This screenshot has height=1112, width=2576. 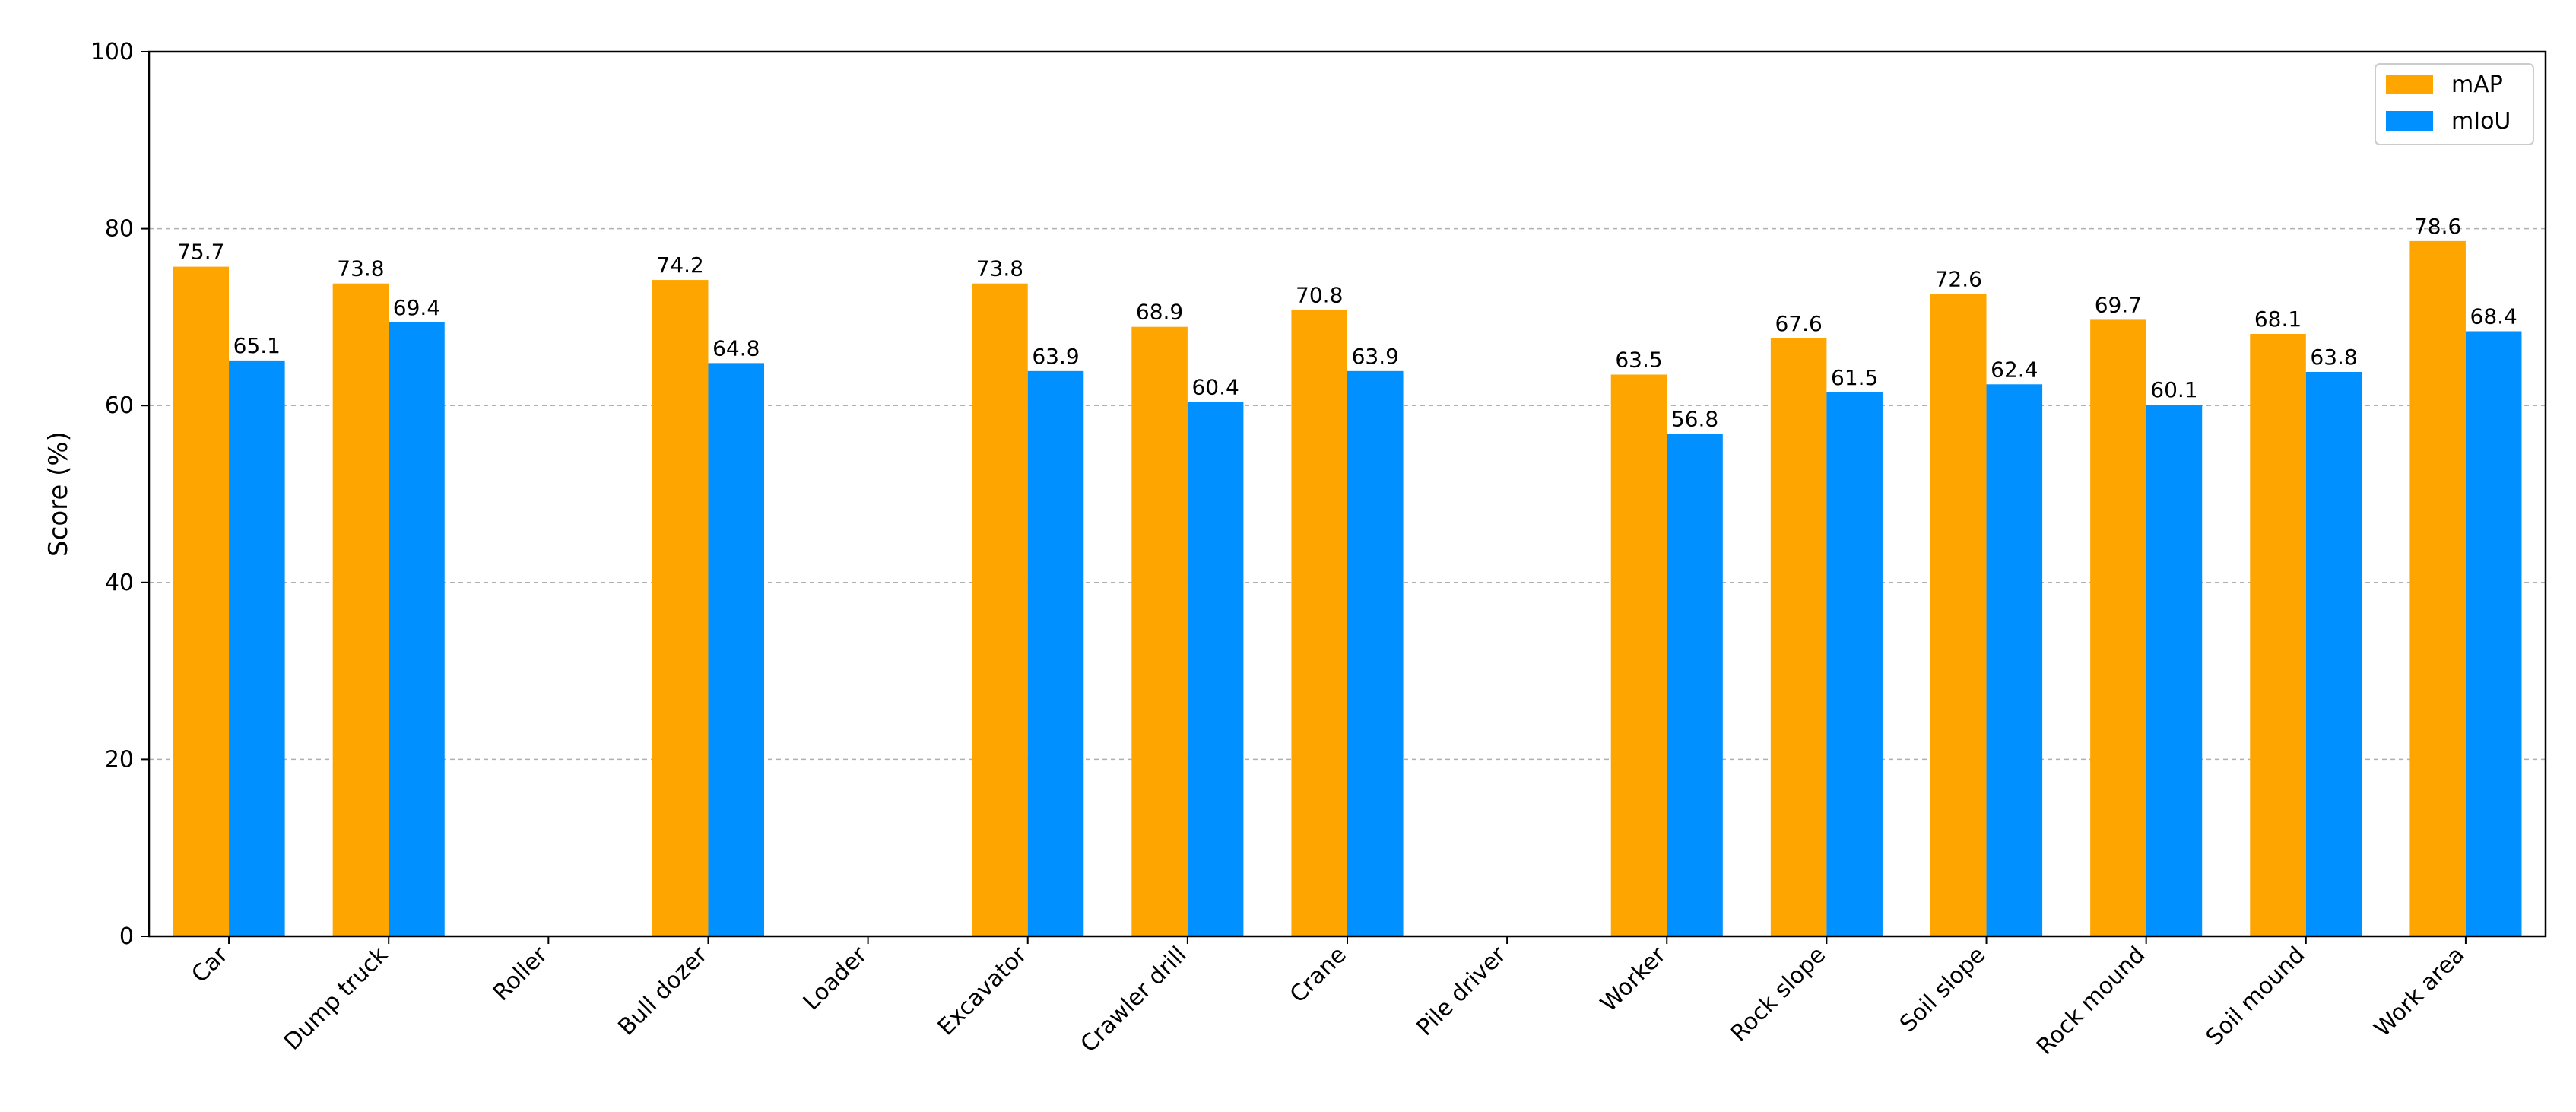 I want to click on x-tick-label: Loader, so click(x=836, y=978).